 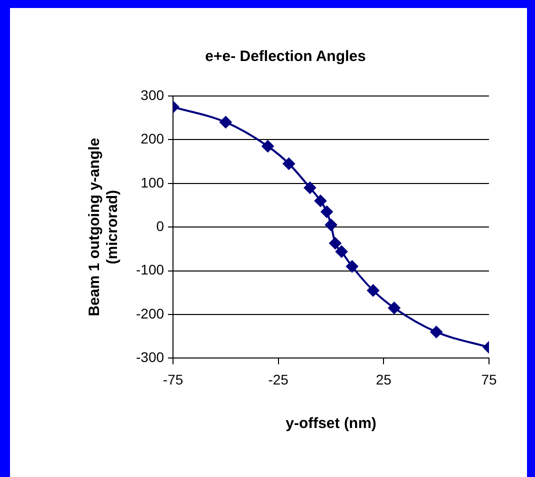 I want to click on chart-title: e+e- Deflection Angles, so click(x=285, y=57).